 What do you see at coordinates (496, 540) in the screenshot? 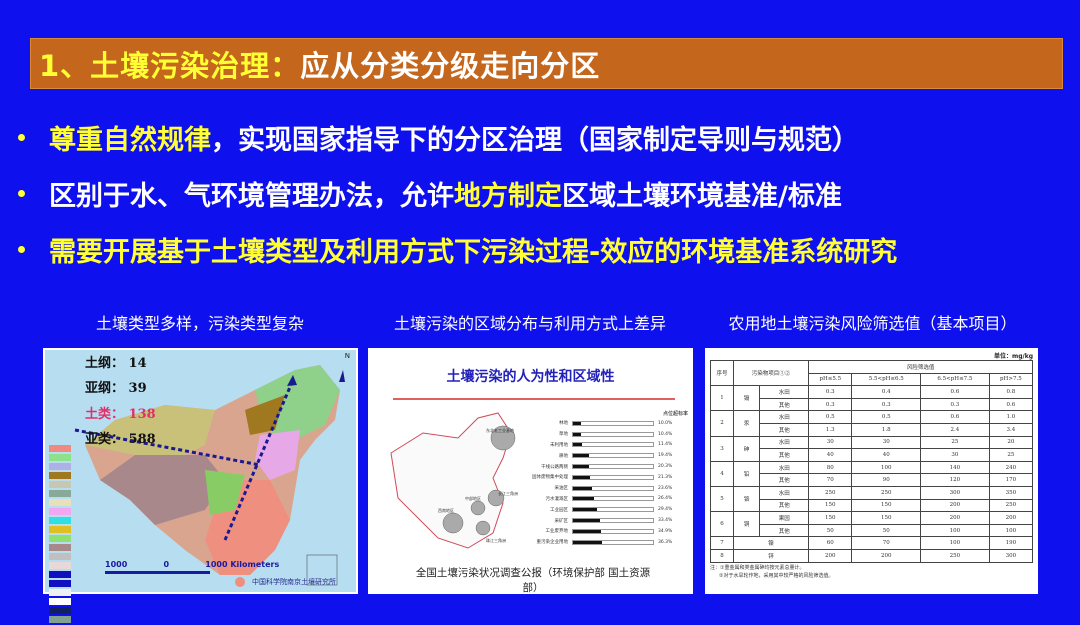
I see `region-label: 珠江三角洲` at bounding box center [496, 540].